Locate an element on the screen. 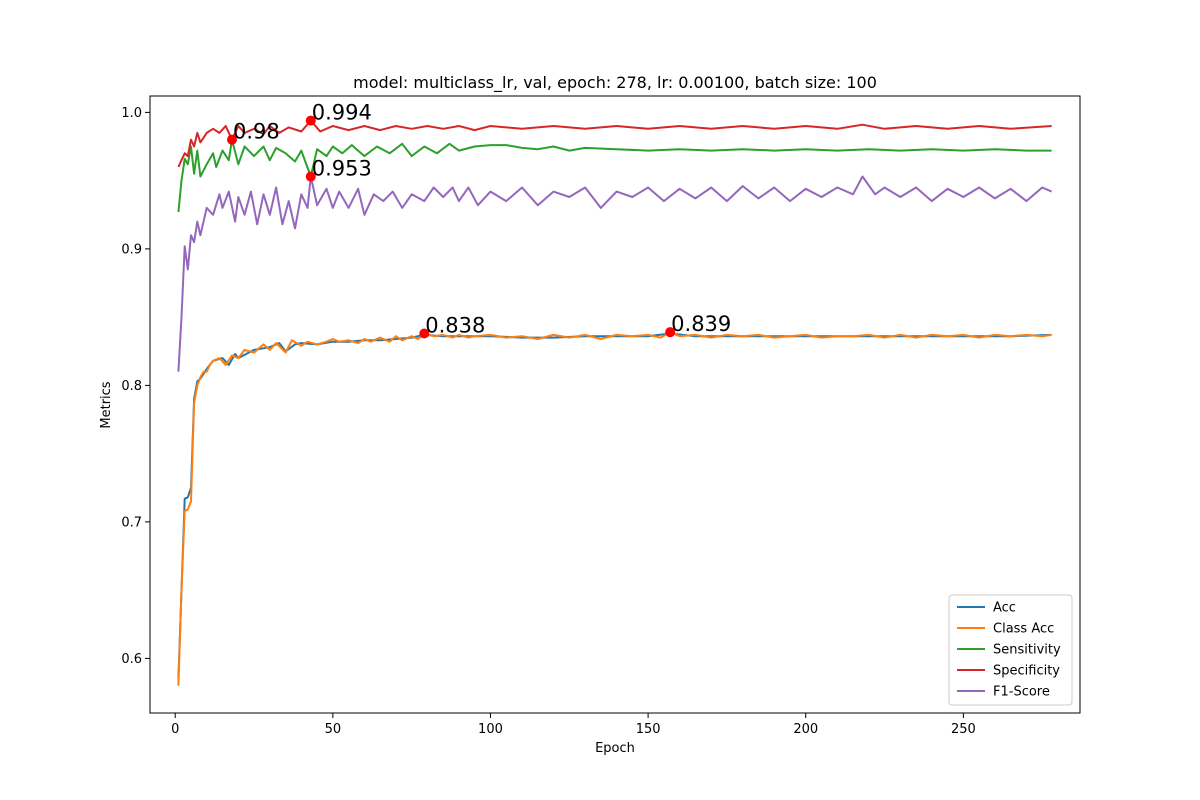 This screenshot has width=1200, height=800. annotation-label: 0.98 is located at coordinates (256, 132).